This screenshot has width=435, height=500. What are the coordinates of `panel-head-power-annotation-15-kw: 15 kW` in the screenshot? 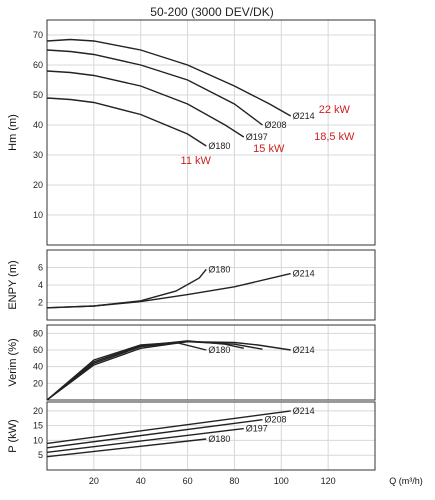 It's located at (269, 149).